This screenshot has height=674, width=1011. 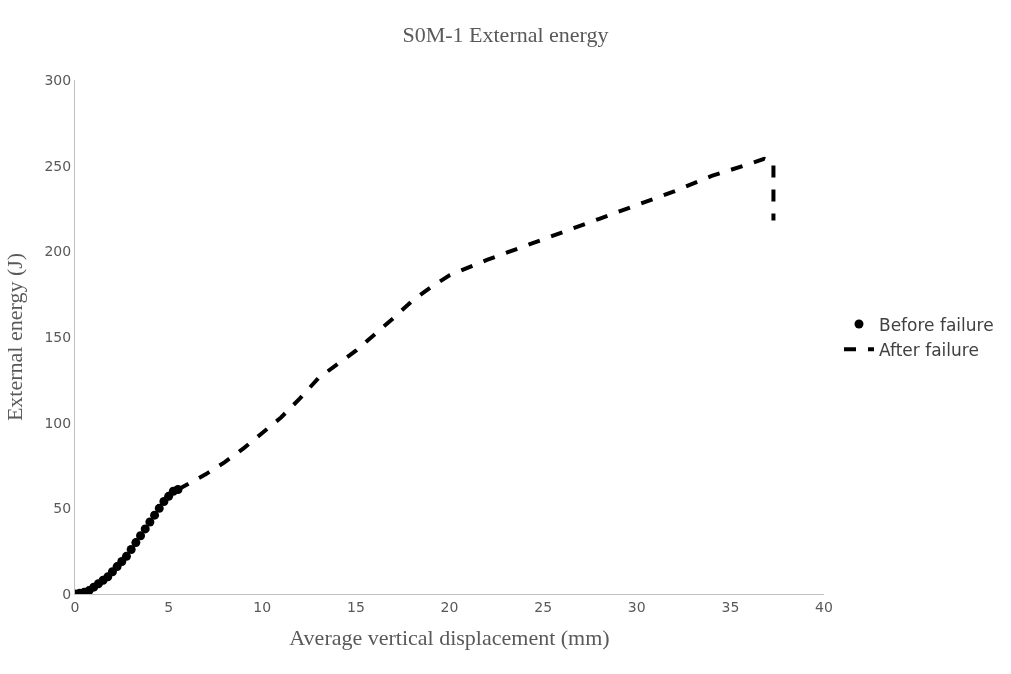 I want to click on x-tick-label: 5, so click(x=169, y=606).